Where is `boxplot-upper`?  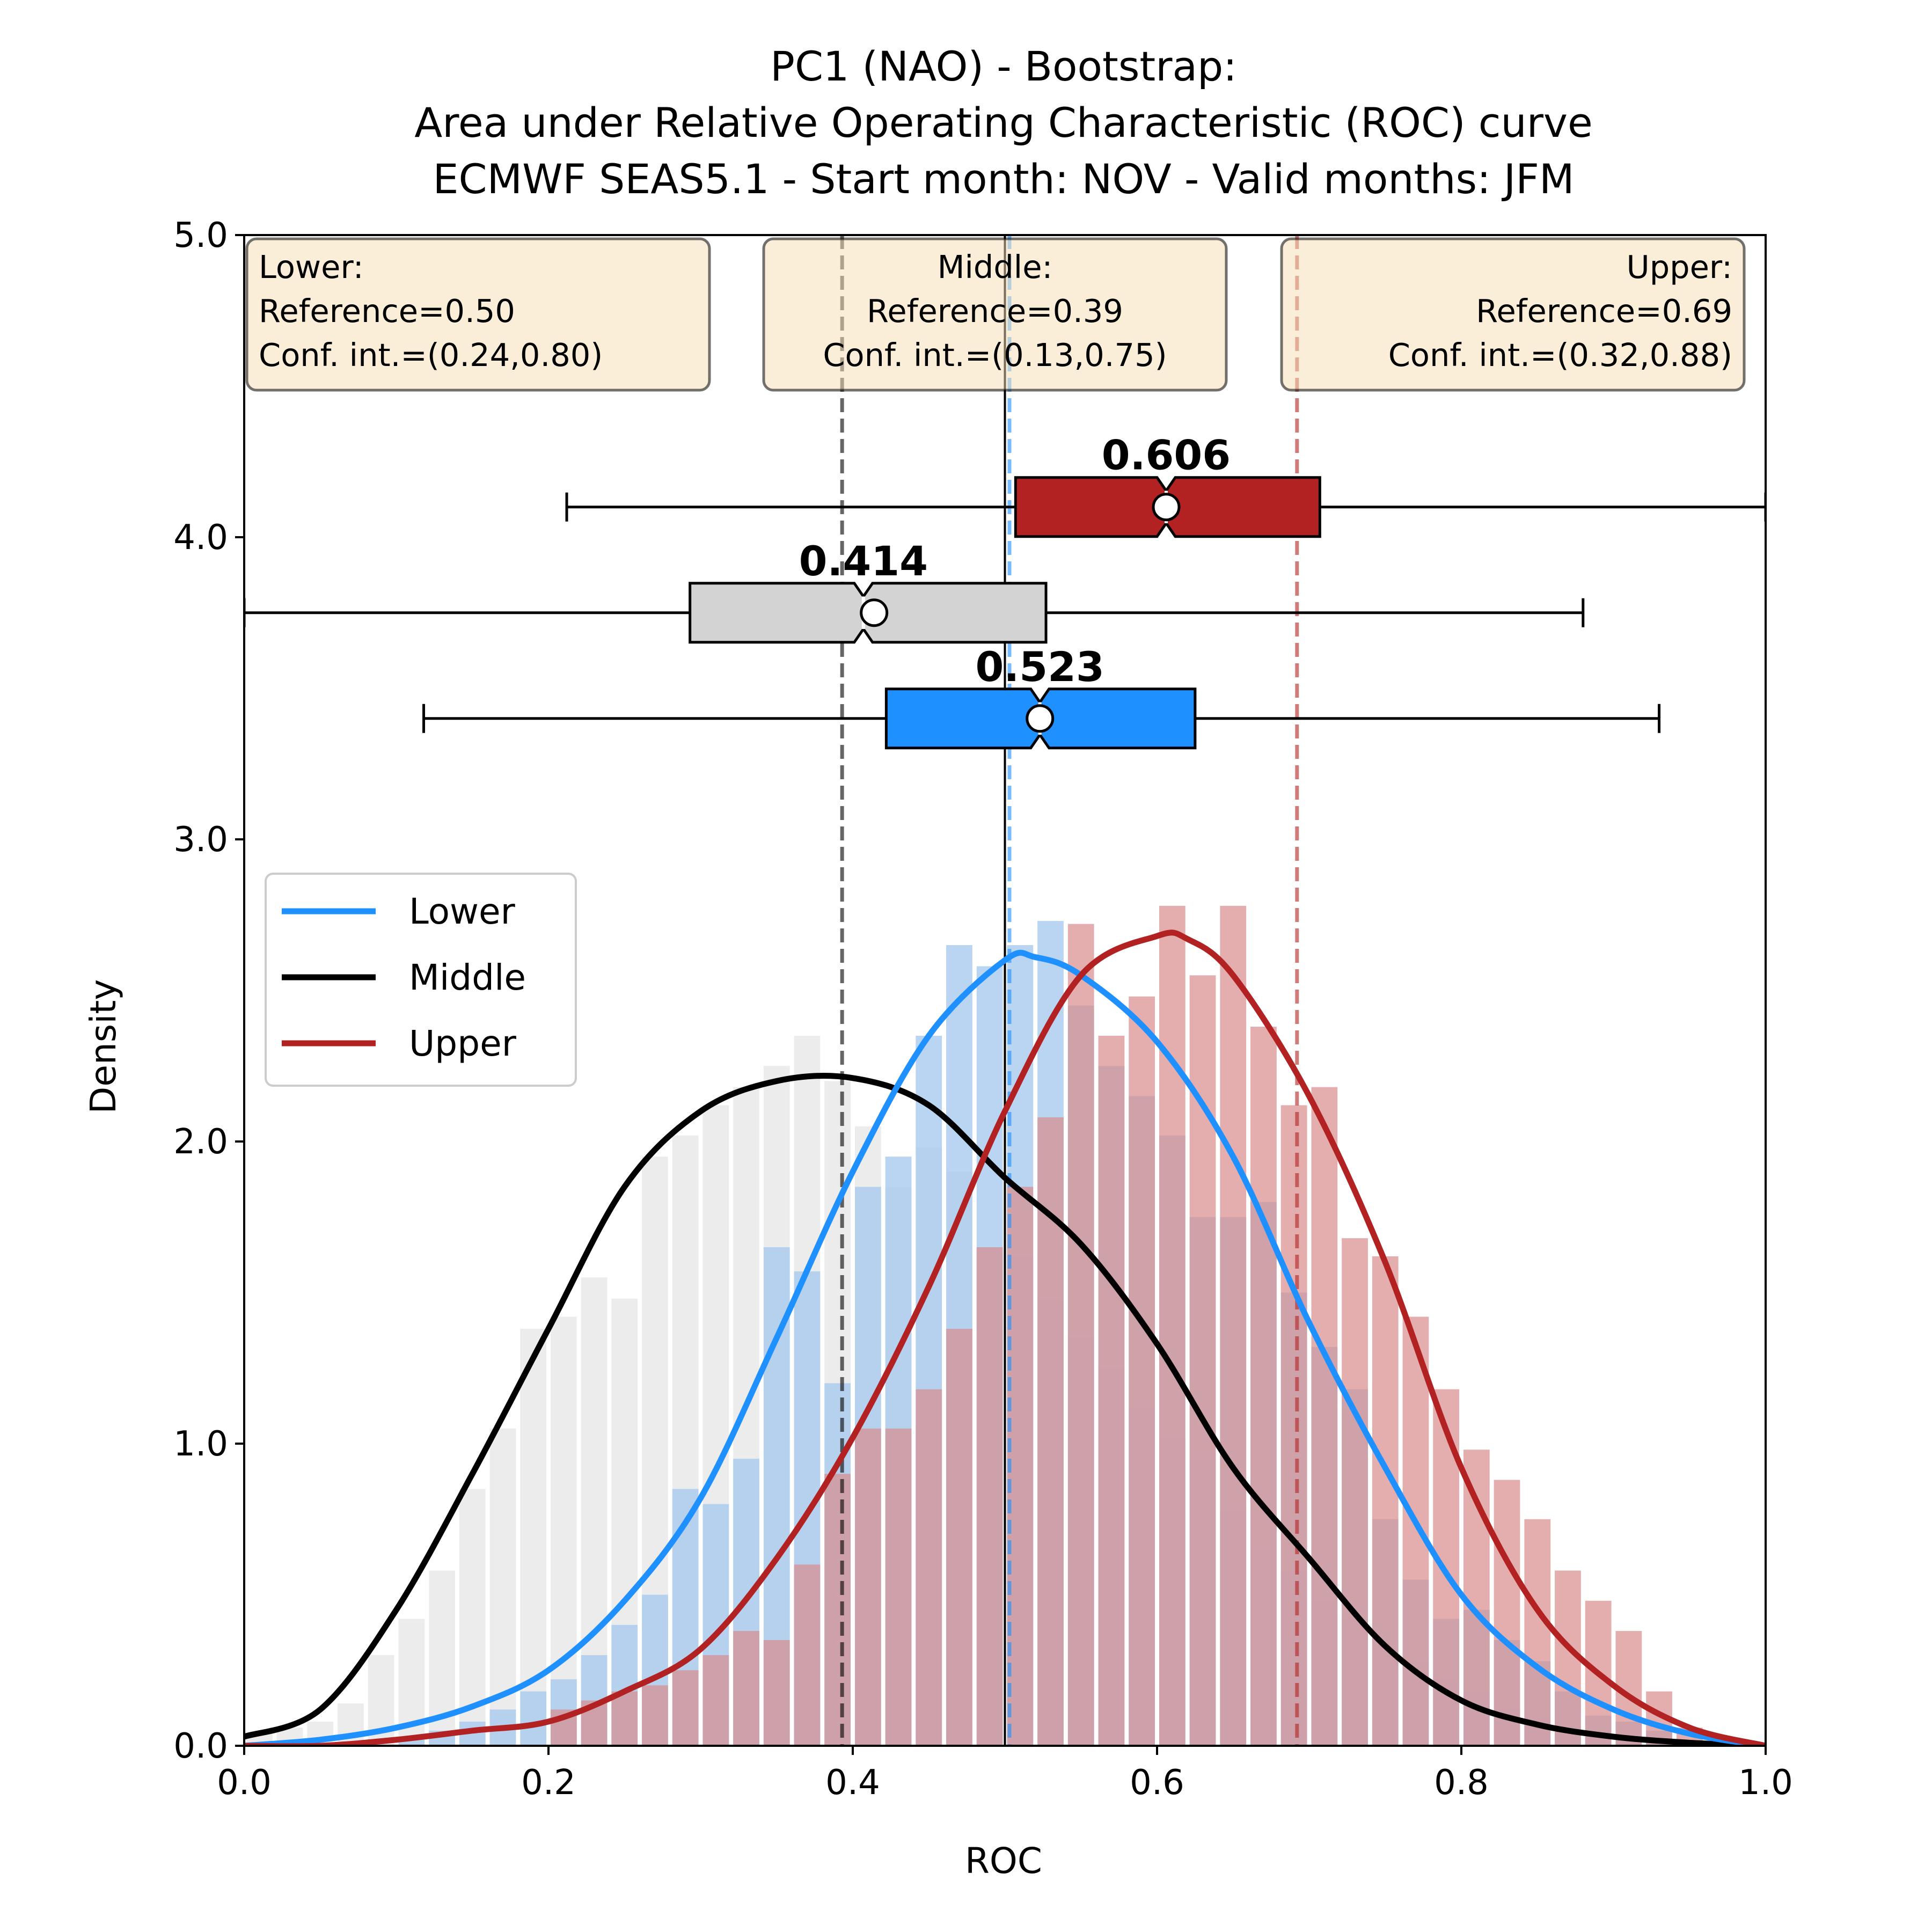 boxplot-upper is located at coordinates (1165, 507).